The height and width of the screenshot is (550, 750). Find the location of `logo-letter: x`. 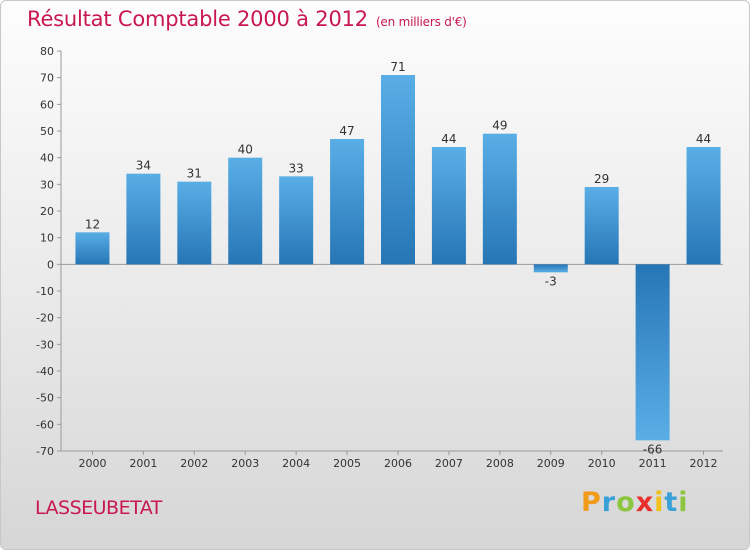

logo-letter: x is located at coordinates (645, 502).